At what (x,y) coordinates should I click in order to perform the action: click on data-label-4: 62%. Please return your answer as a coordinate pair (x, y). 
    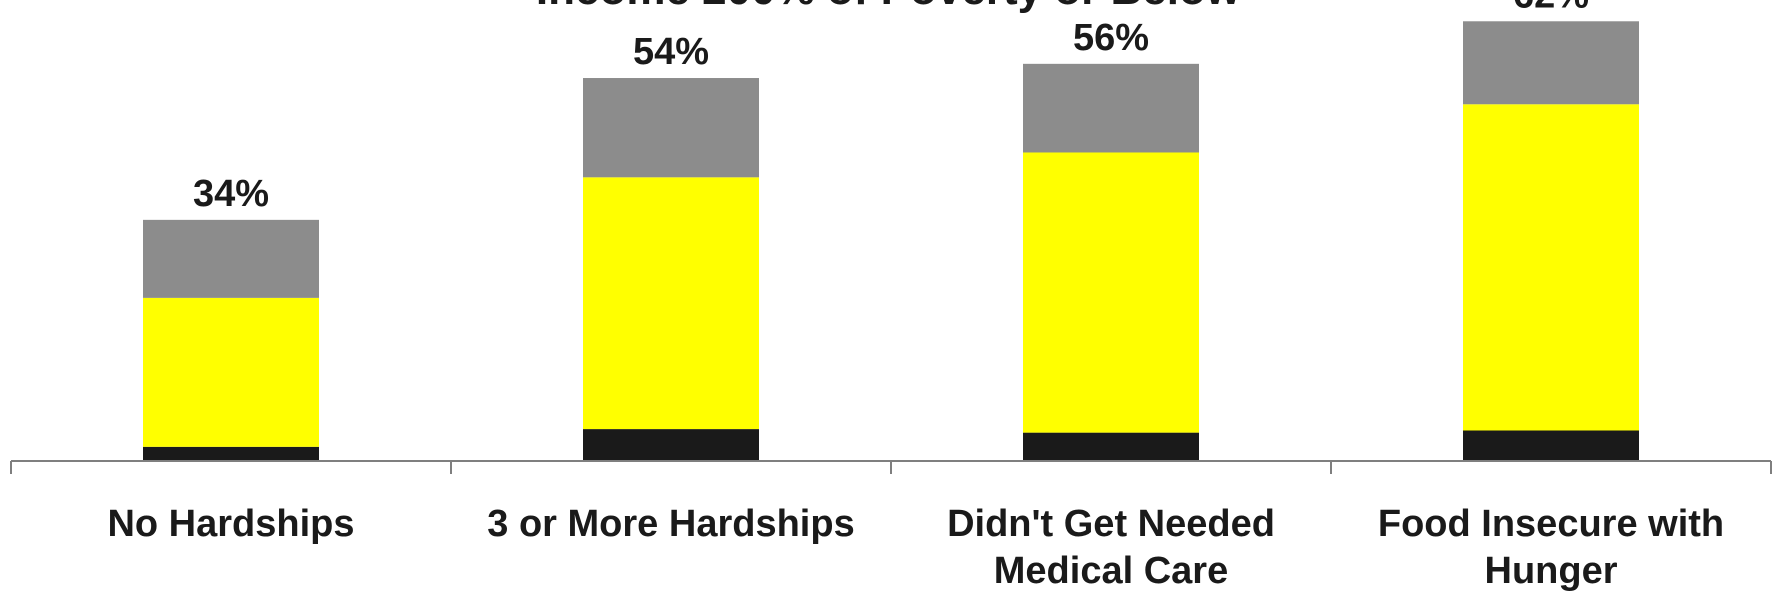
    Looking at the image, I should click on (1551, 8).